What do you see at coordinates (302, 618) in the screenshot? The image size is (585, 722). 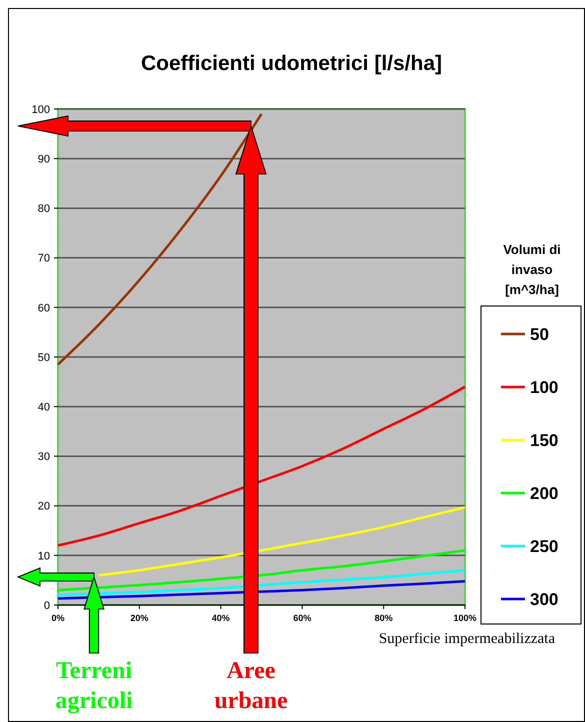 I see `x-tick-label: 60%` at bounding box center [302, 618].